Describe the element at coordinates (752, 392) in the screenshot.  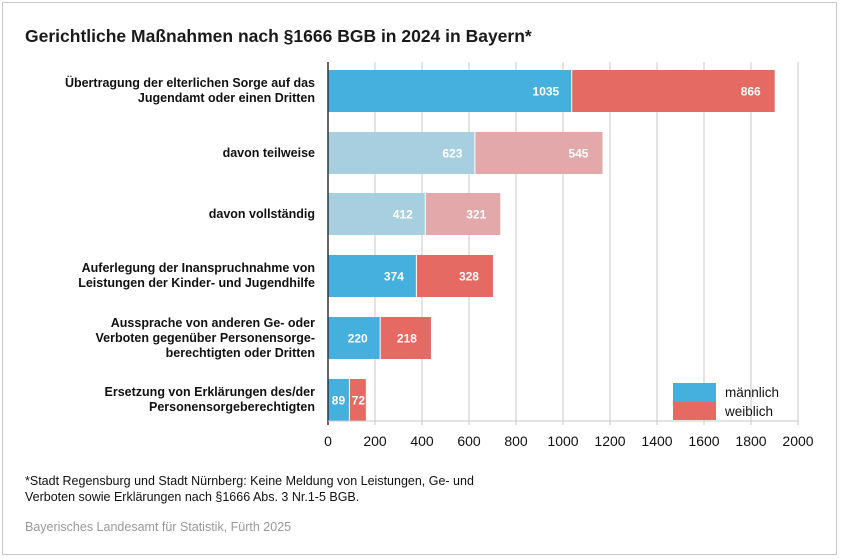
I see `legend-label-maennlich: männlich` at that location.